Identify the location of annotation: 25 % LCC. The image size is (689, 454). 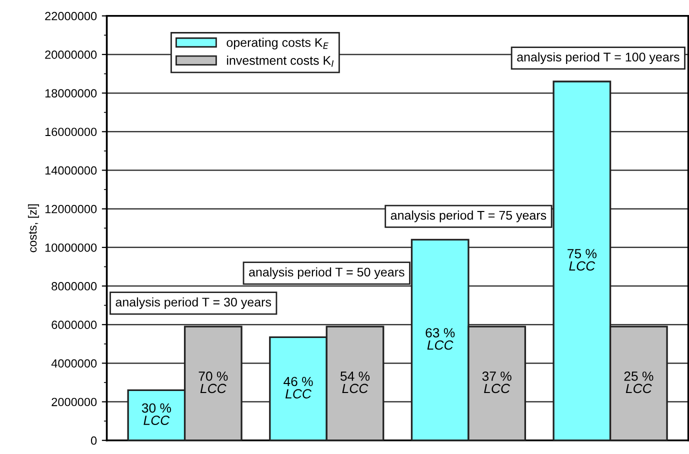
(639, 383).